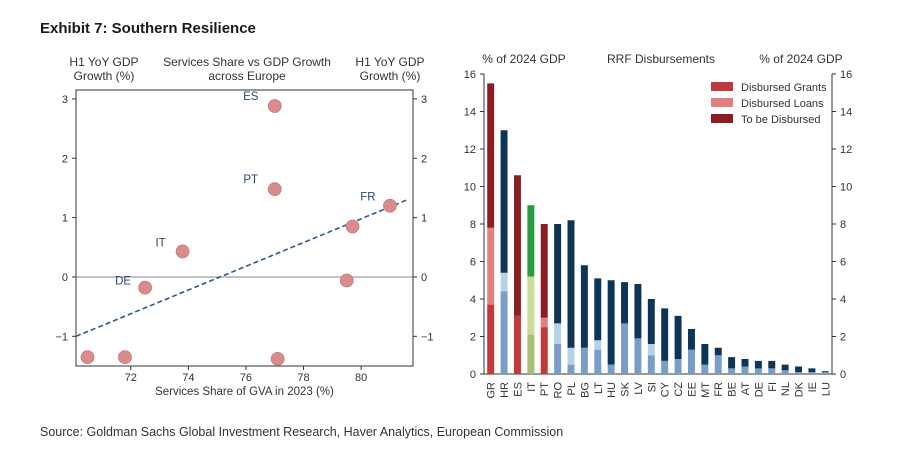 The width and height of the screenshot is (919, 454). Describe the element at coordinates (843, 338) in the screenshot. I see `bar-y-tick-label-right: 2` at that location.